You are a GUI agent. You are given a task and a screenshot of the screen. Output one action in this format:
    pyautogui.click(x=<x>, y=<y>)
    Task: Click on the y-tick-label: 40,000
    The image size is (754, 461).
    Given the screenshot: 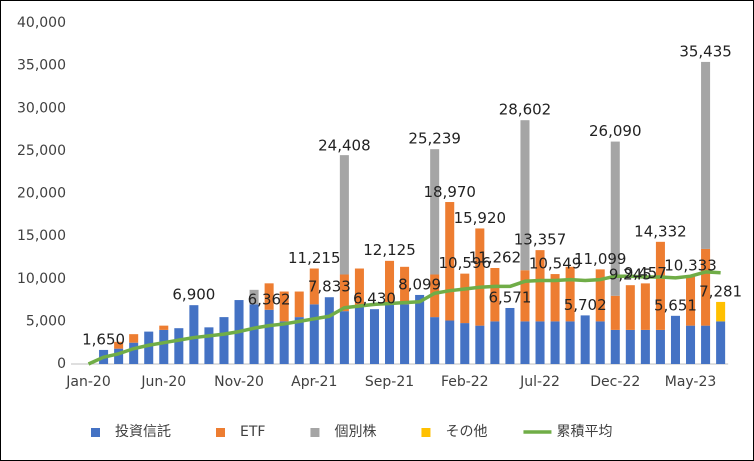 What is the action you would take?
    pyautogui.click(x=41, y=23)
    